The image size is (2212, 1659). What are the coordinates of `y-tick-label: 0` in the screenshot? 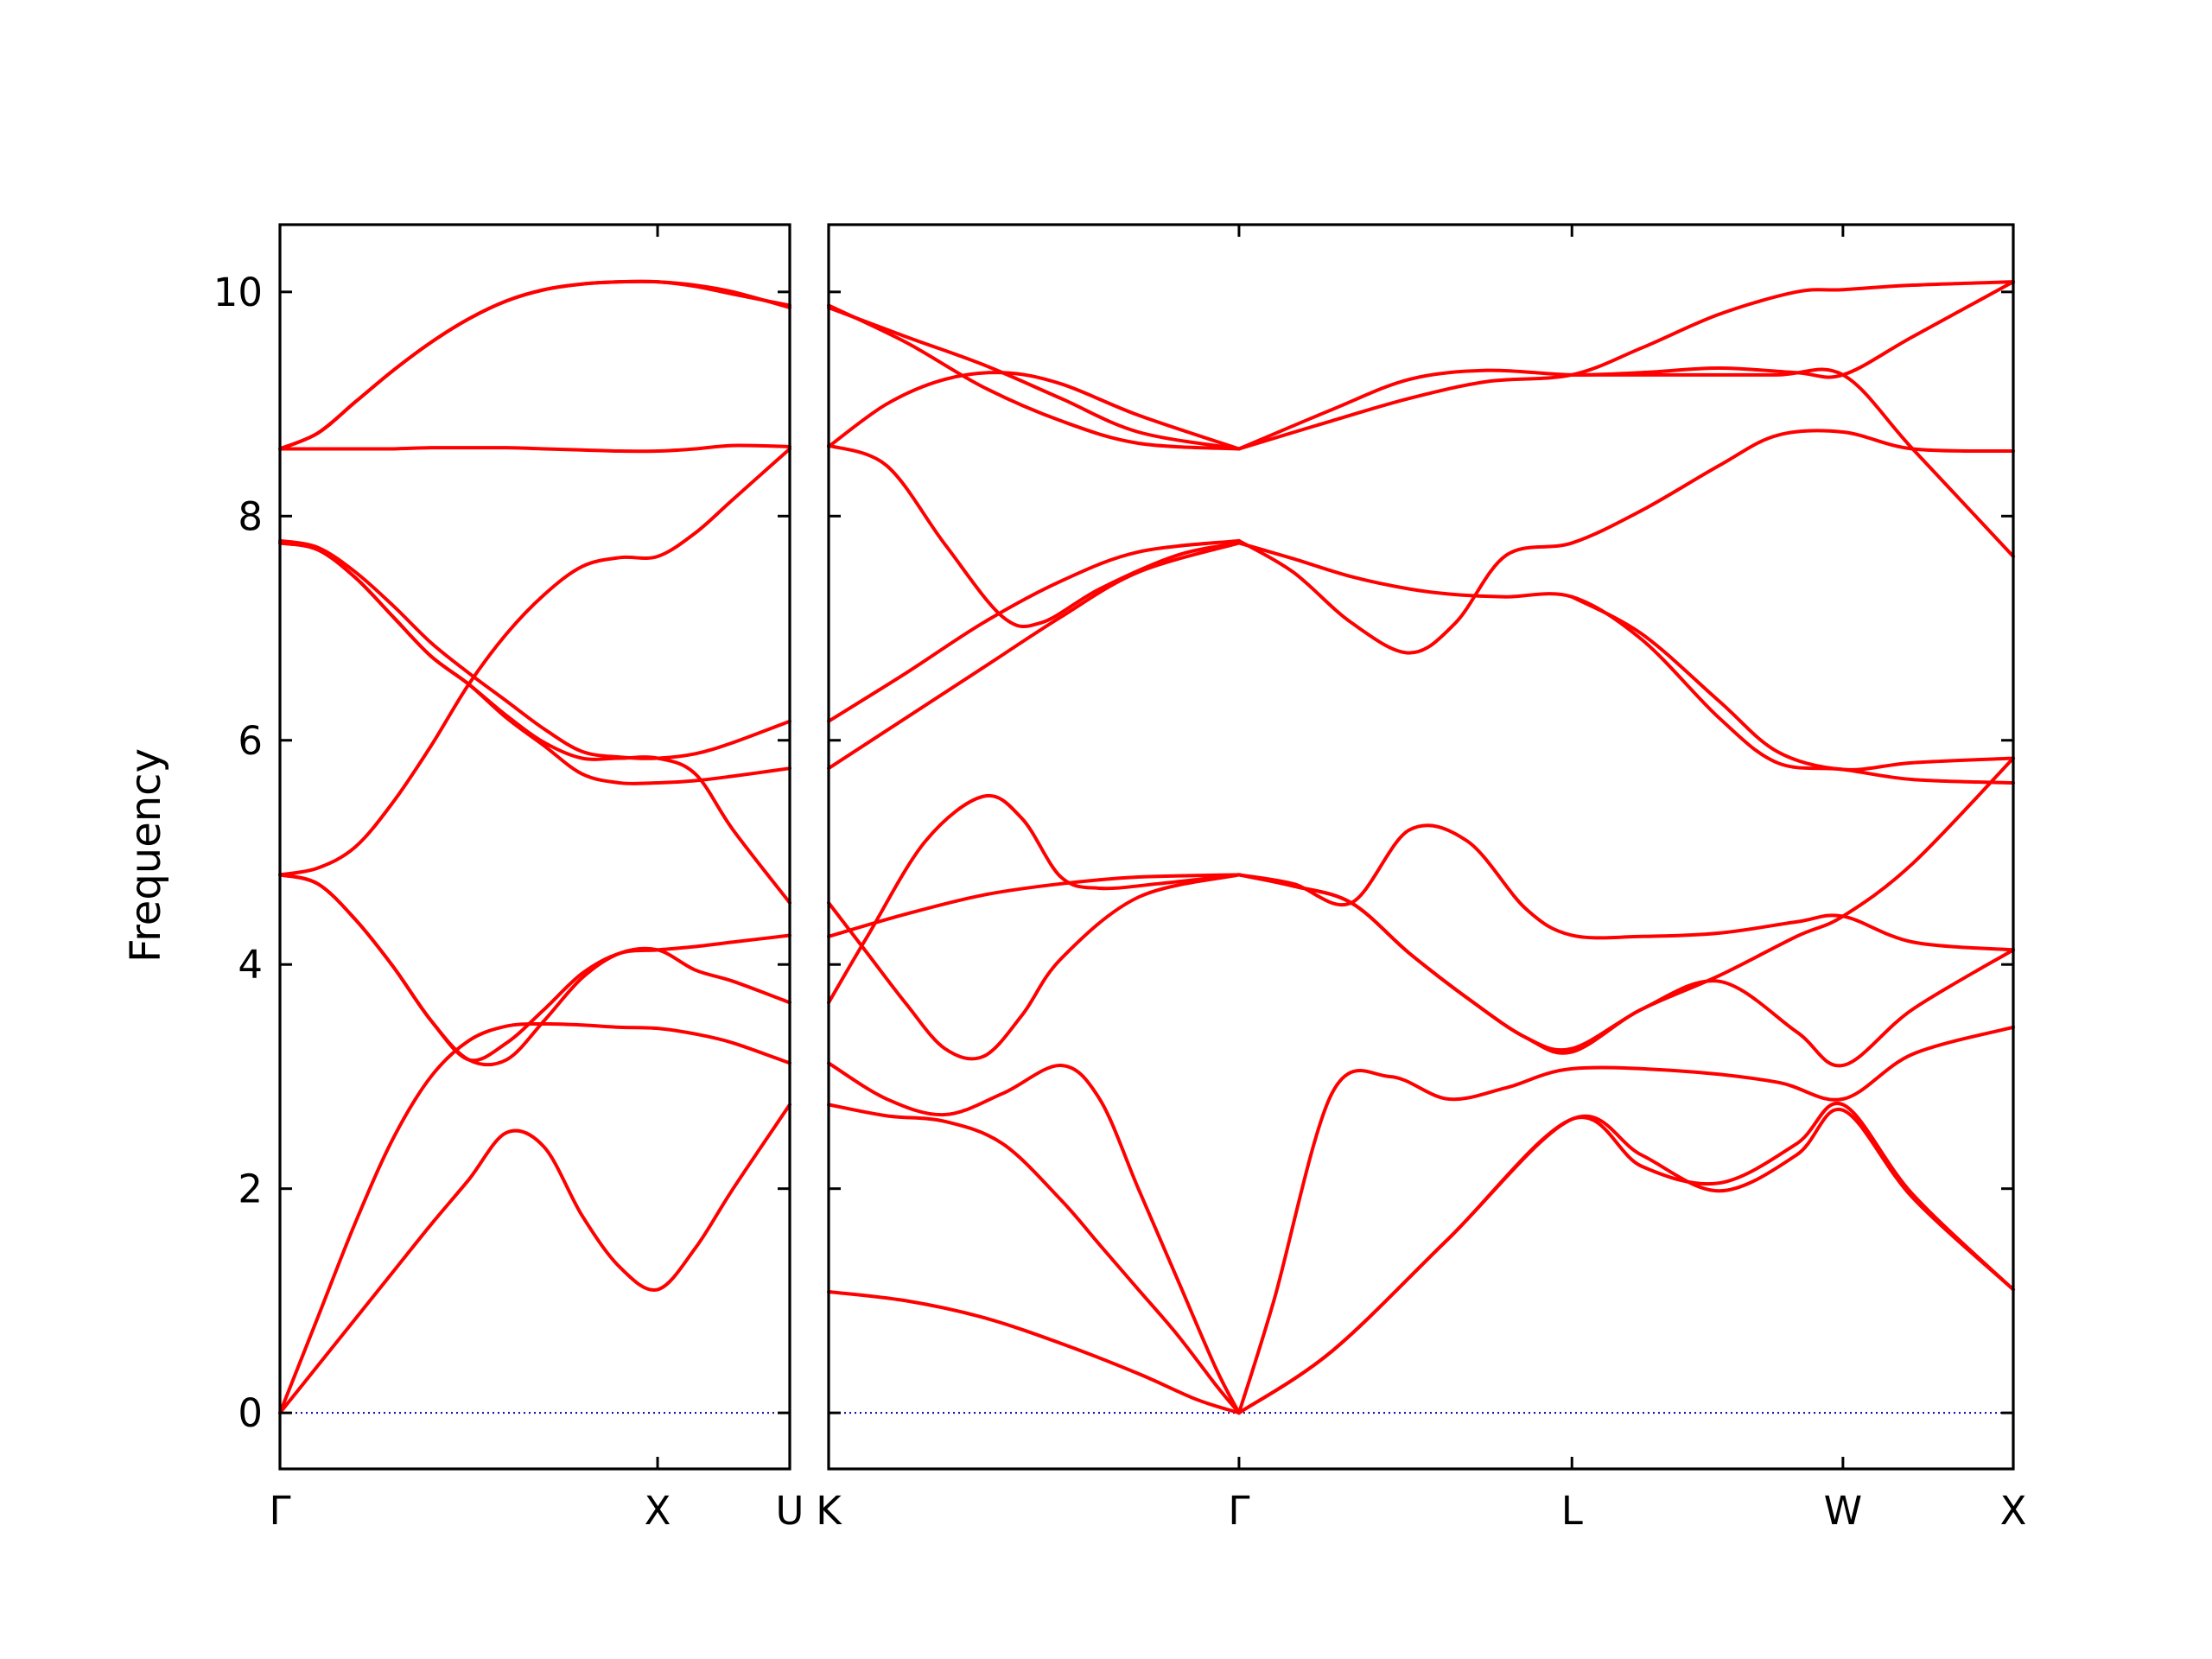 It's located at (250, 1413).